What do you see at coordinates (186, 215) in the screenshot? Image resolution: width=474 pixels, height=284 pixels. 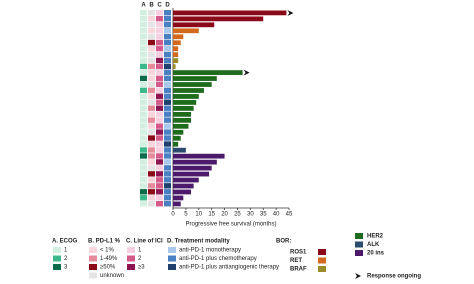 I see `x-tick-label: 5` at bounding box center [186, 215].